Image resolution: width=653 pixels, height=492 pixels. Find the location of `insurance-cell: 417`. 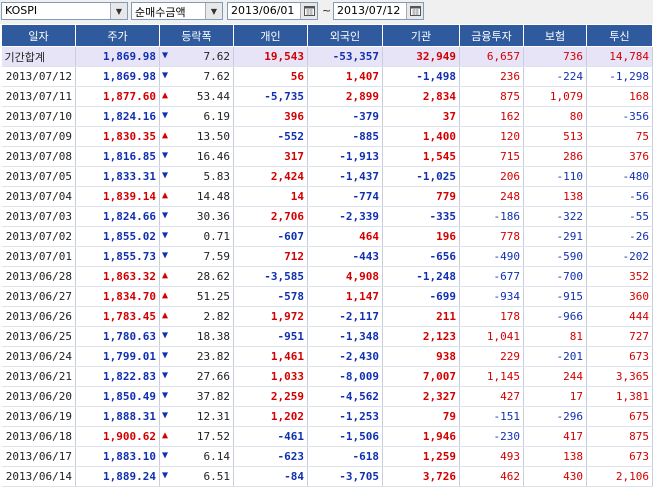

insurance-cell: 417 is located at coordinates (555, 436).